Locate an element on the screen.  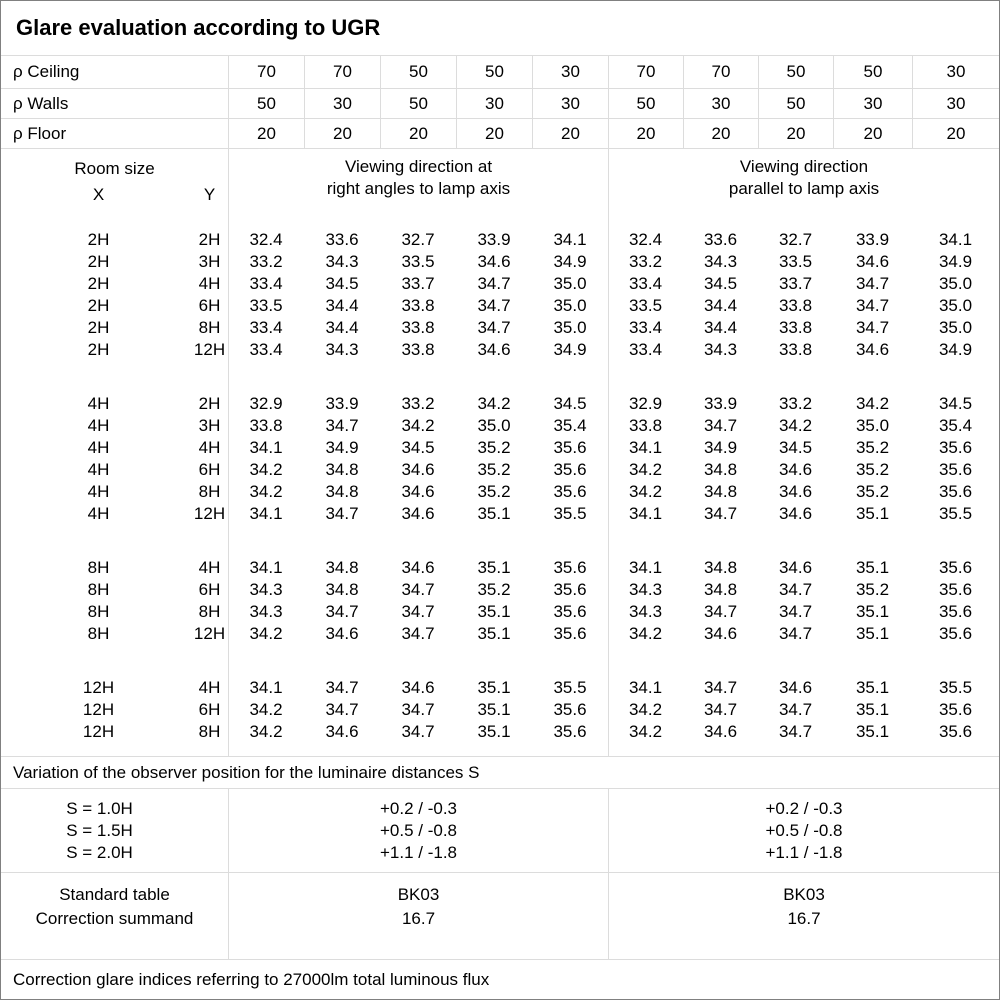
ugr-value-parallel: 35.2 is located at coordinates (872, 589).